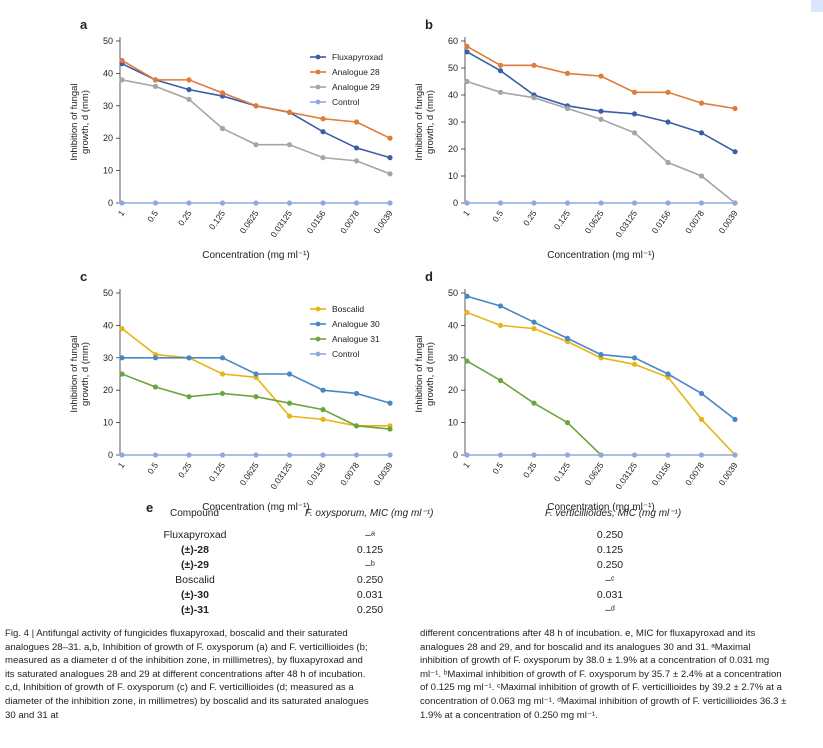 The height and width of the screenshot is (748, 823). What do you see at coordinates (370, 595) in the screenshot?
I see `table-cell-oxysporum: 0.031` at bounding box center [370, 595].